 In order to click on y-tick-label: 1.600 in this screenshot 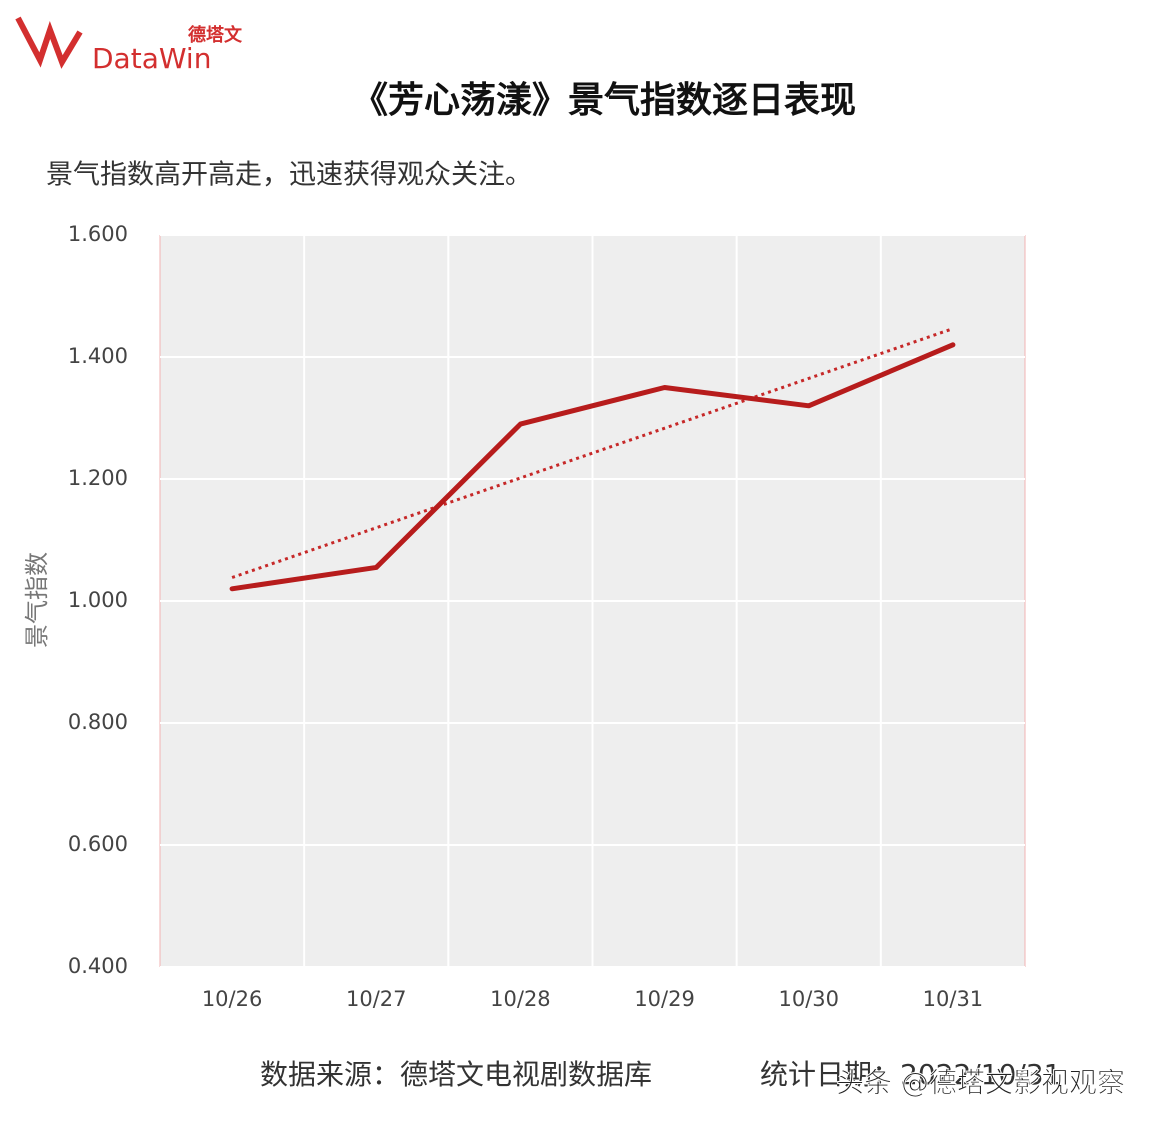, I will do `click(98, 234)`.